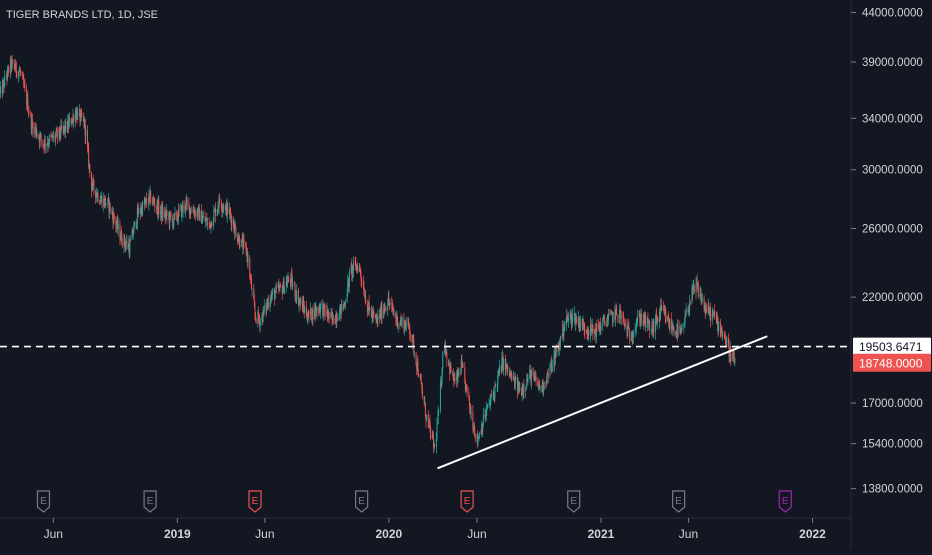 Image resolution: width=932 pixels, height=555 pixels. I want to click on time-axis: Jun 2019 Jun 2020 Jun 2021 Jun 2022, so click(435, 529).